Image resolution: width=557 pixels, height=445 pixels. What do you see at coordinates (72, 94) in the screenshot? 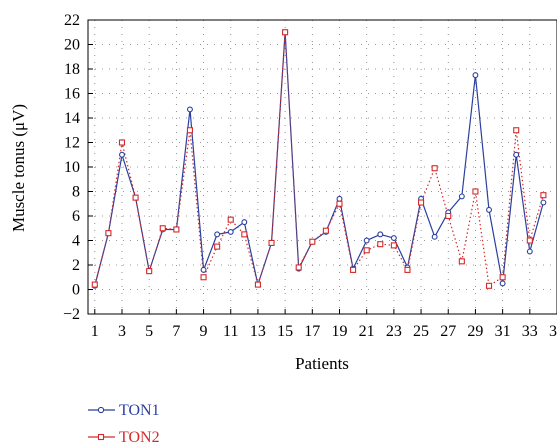
I see `y-tick-label: 16` at bounding box center [72, 94].